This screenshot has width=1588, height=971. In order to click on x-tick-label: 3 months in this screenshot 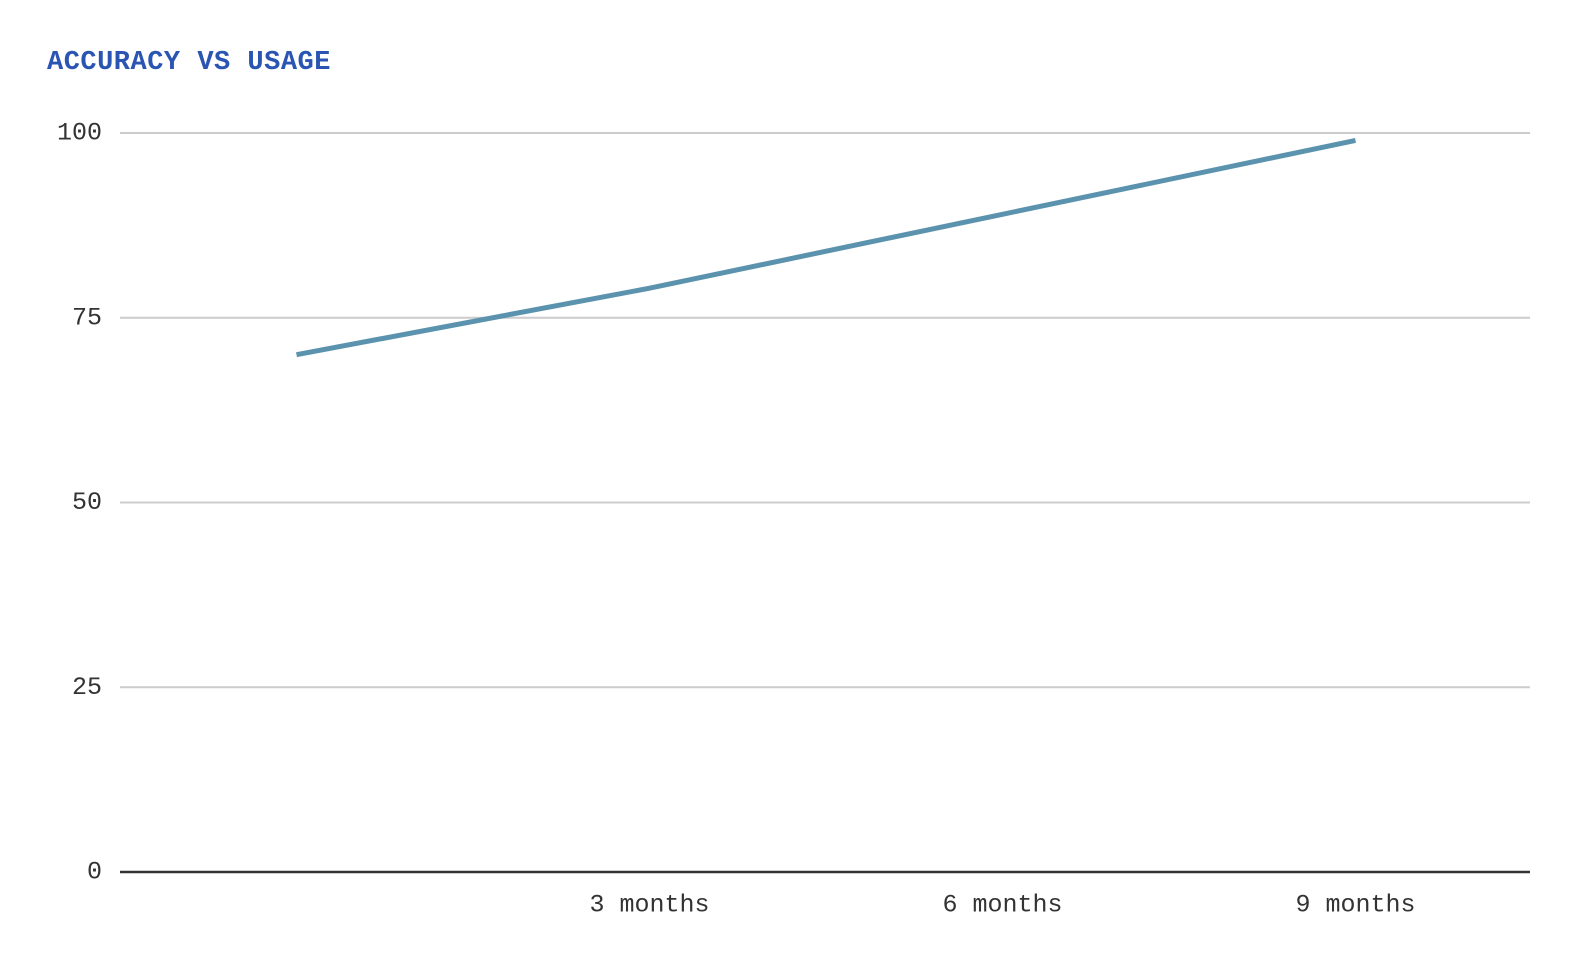, I will do `click(649, 905)`.